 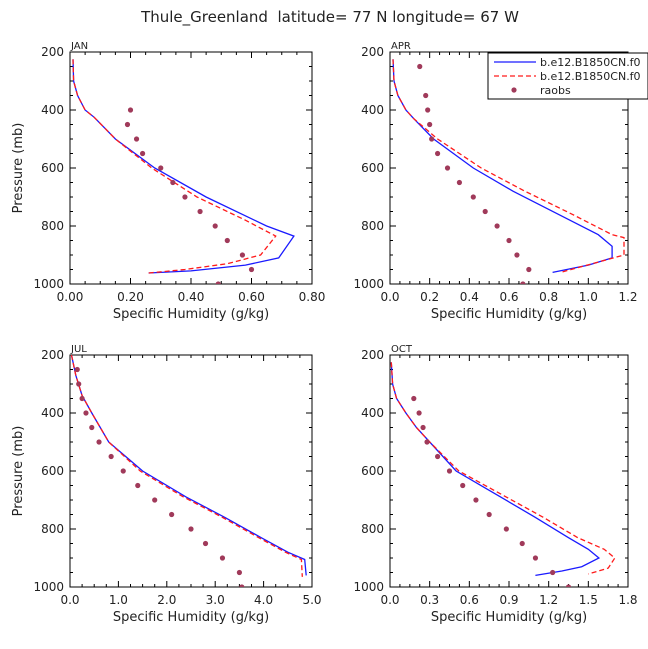 I want to click on x-tick-label: 2.0, so click(x=166, y=600).